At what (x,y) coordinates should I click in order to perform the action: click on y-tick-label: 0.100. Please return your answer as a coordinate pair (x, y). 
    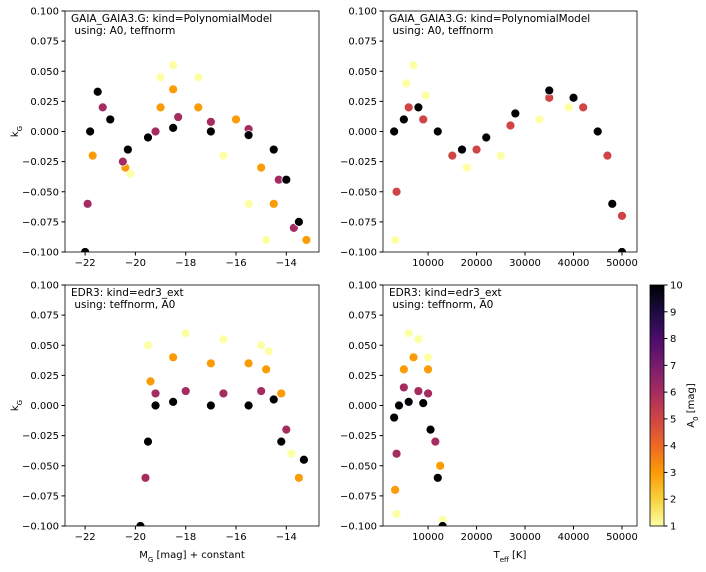
    Looking at the image, I should click on (362, 12).